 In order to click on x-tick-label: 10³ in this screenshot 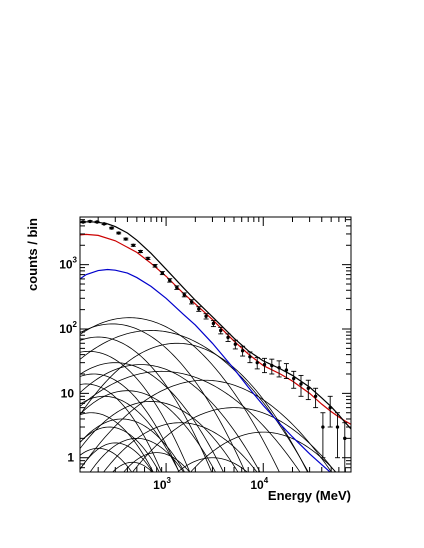, I will do `click(162, 484)`.